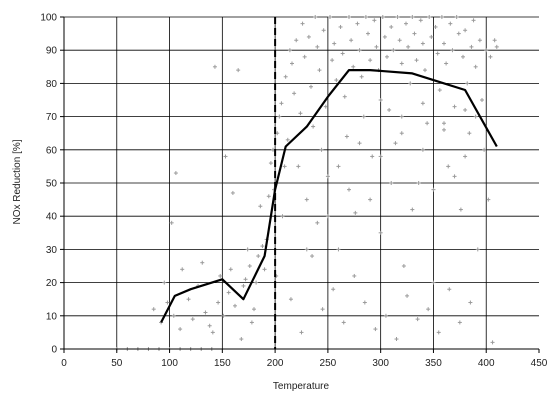  Describe the element at coordinates (52, 84) in the screenshot. I see `y-tick-label: 80` at that location.